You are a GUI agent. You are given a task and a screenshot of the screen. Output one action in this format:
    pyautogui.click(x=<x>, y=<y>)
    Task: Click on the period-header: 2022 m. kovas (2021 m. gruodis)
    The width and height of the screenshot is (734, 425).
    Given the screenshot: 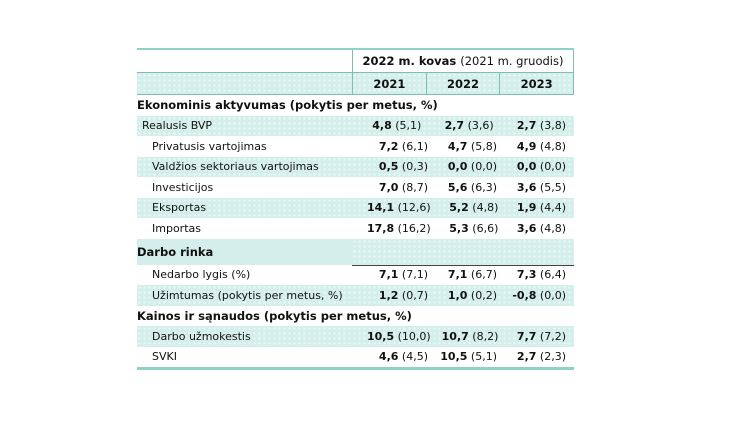 What is the action you would take?
    pyautogui.click(x=463, y=61)
    